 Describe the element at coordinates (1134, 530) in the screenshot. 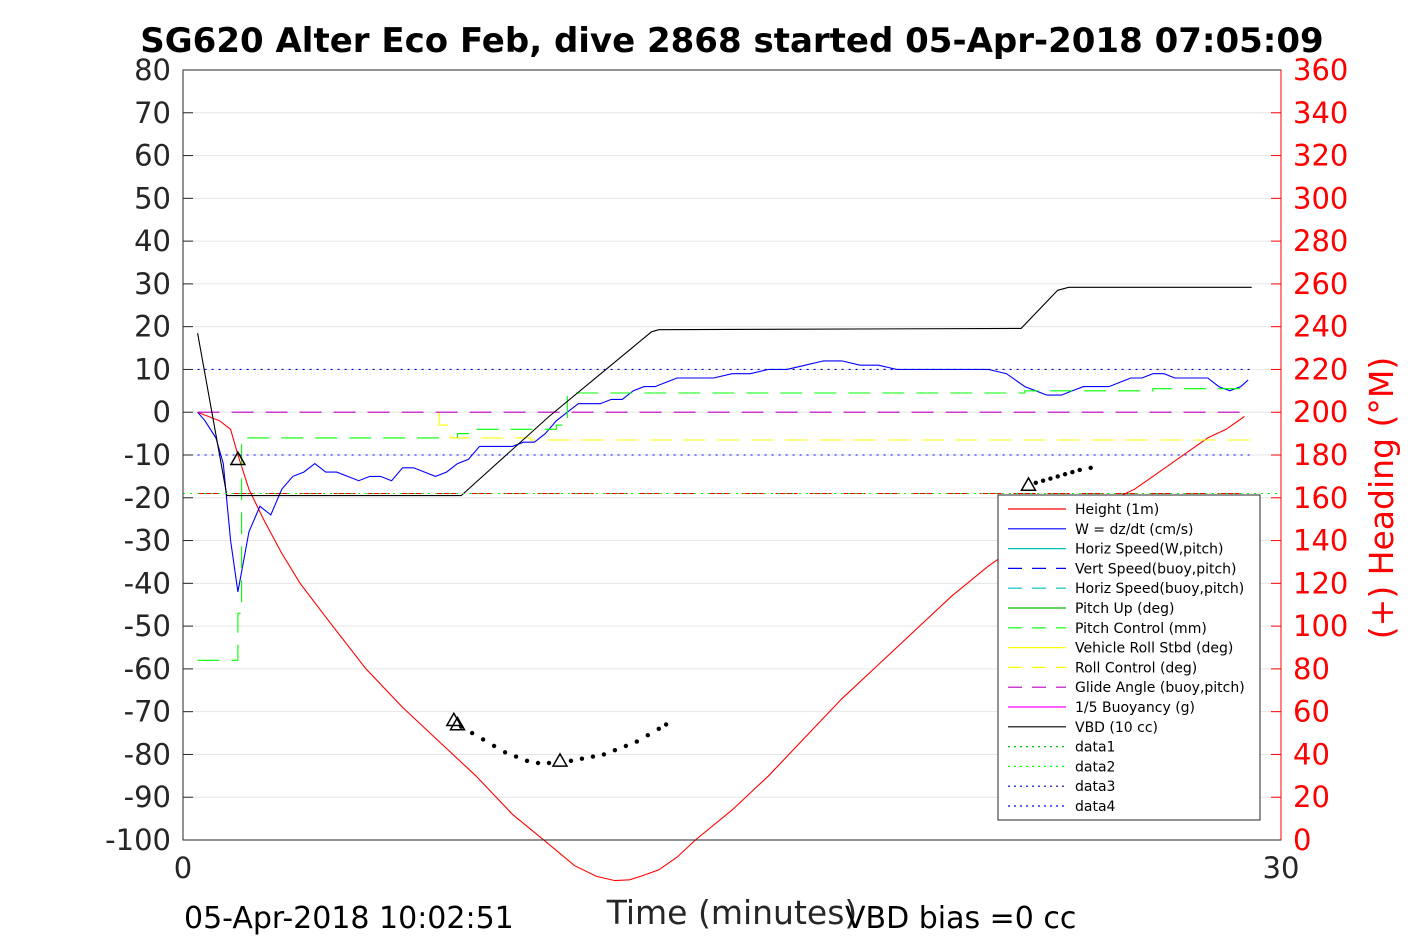

I see `legend-entry-label: W = dz/dt (cm/s)` at that location.